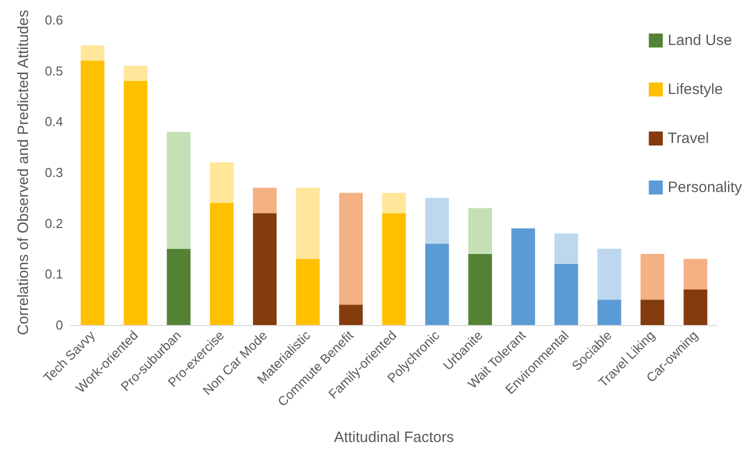  What do you see at coordinates (23, 173) in the screenshot?
I see `y-axis-title: Correlations of Observed and Predicted Attitudes` at bounding box center [23, 173].